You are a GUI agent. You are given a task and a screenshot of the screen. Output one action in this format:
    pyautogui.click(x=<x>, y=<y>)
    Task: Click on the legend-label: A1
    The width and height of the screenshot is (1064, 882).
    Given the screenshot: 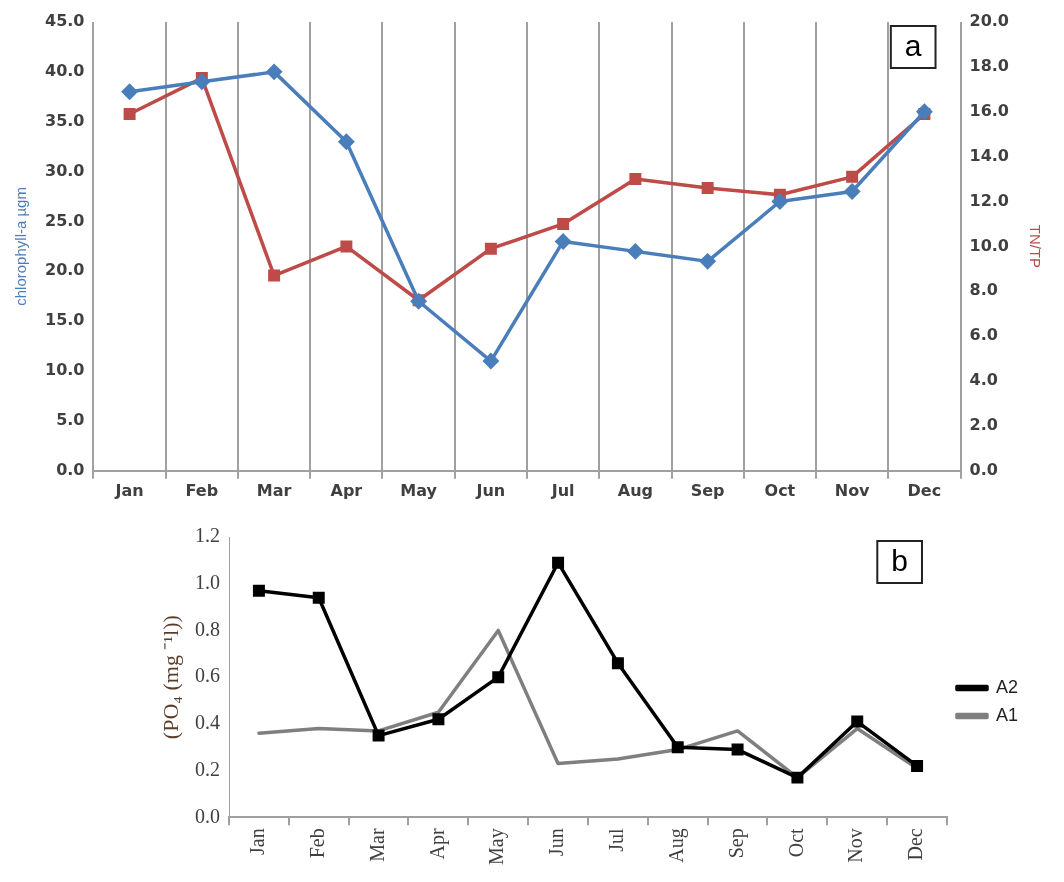 What is the action you would take?
    pyautogui.click(x=1007, y=714)
    